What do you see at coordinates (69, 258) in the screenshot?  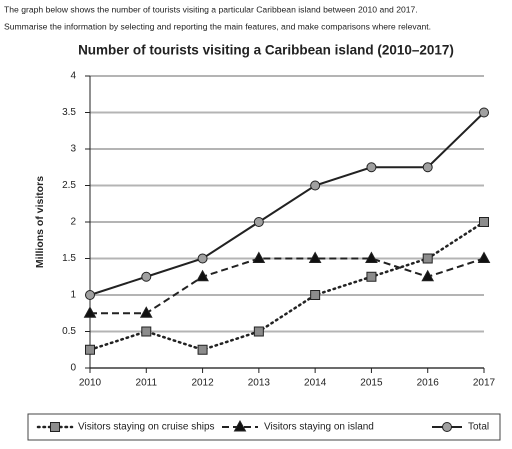 I see `y-tick-label: 1.5` at bounding box center [69, 258].